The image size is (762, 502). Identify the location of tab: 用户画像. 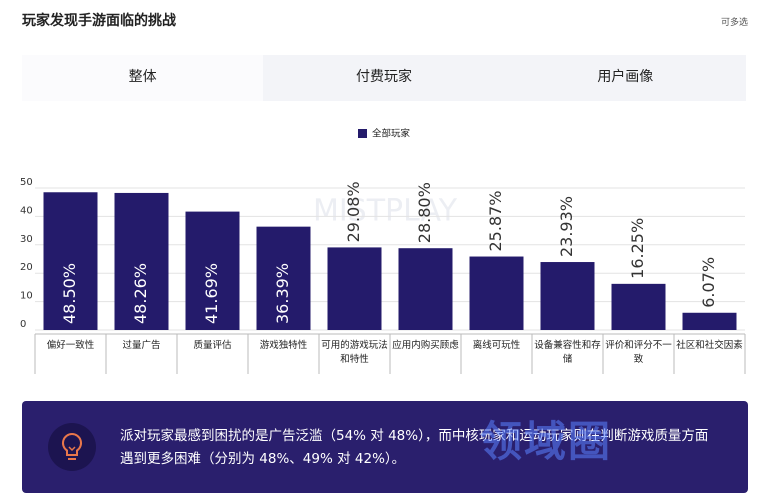
(625, 77).